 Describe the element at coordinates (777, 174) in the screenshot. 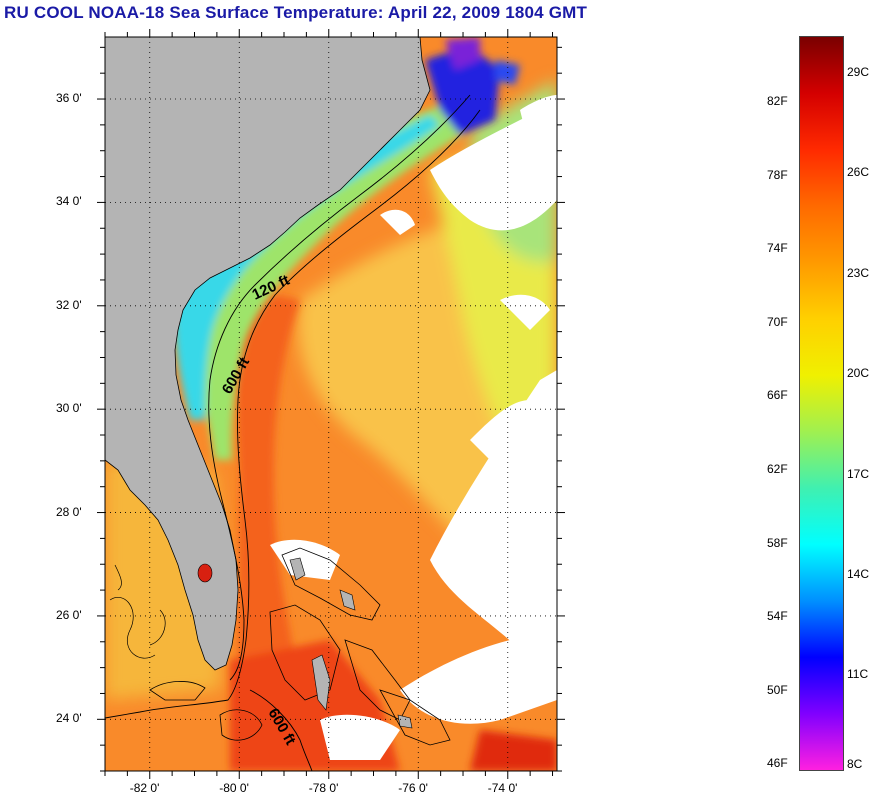

I see `colorbar-fahrenheit-label: 78F` at that location.